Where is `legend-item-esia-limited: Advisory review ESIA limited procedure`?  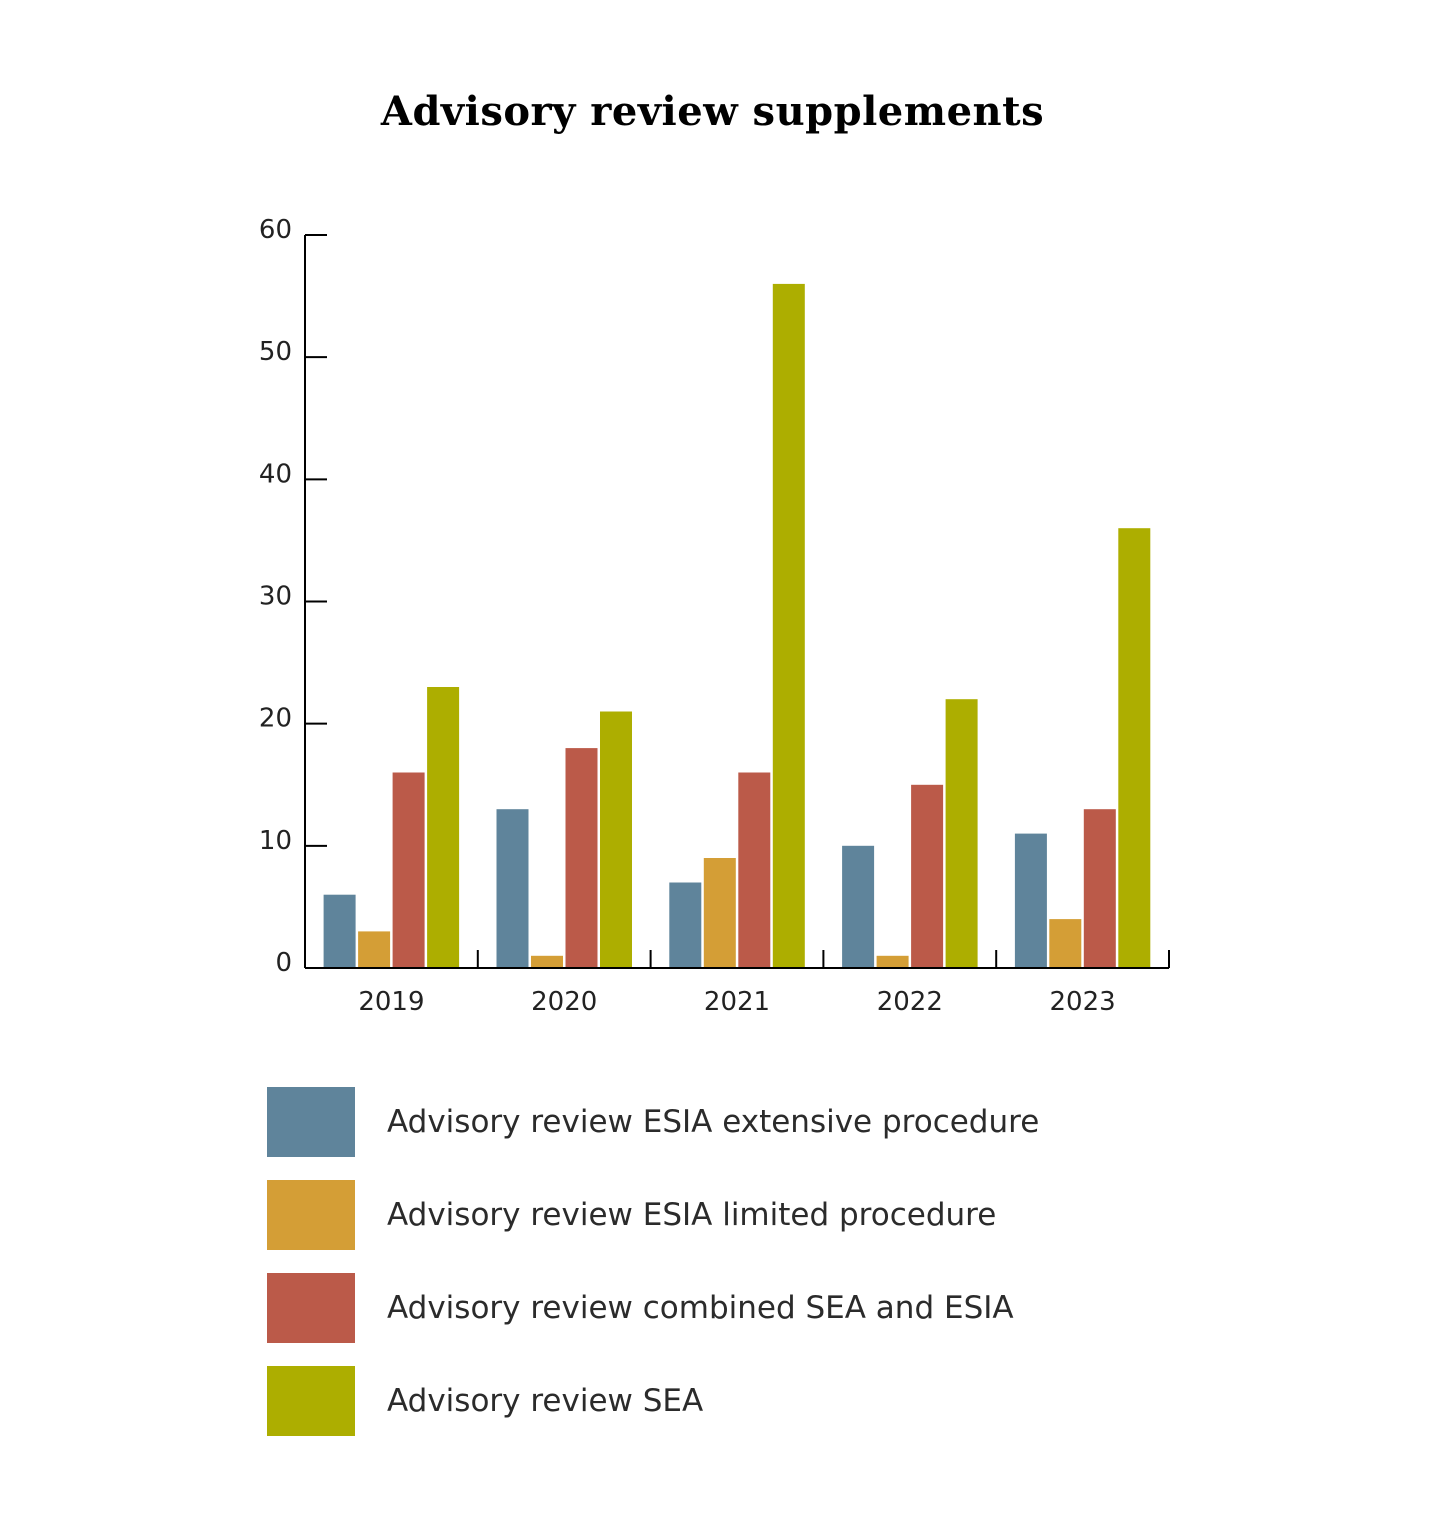
legend-item-esia-limited: Advisory review ESIA limited procedure is located at coordinates (653, 1215).